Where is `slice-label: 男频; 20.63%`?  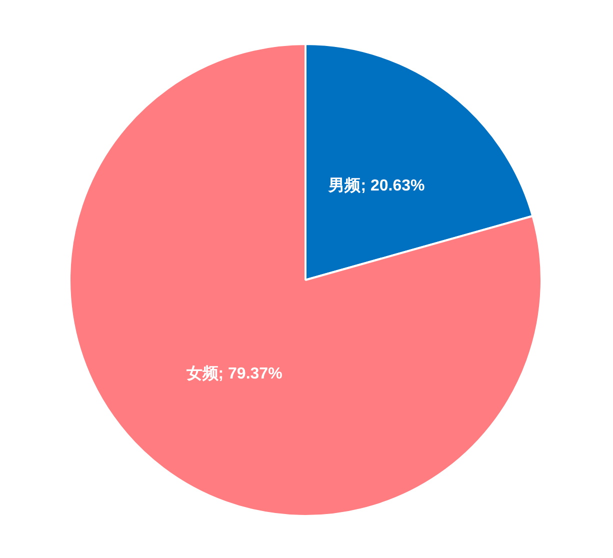
slice-label: 男频; 20.63% is located at coordinates (376, 185).